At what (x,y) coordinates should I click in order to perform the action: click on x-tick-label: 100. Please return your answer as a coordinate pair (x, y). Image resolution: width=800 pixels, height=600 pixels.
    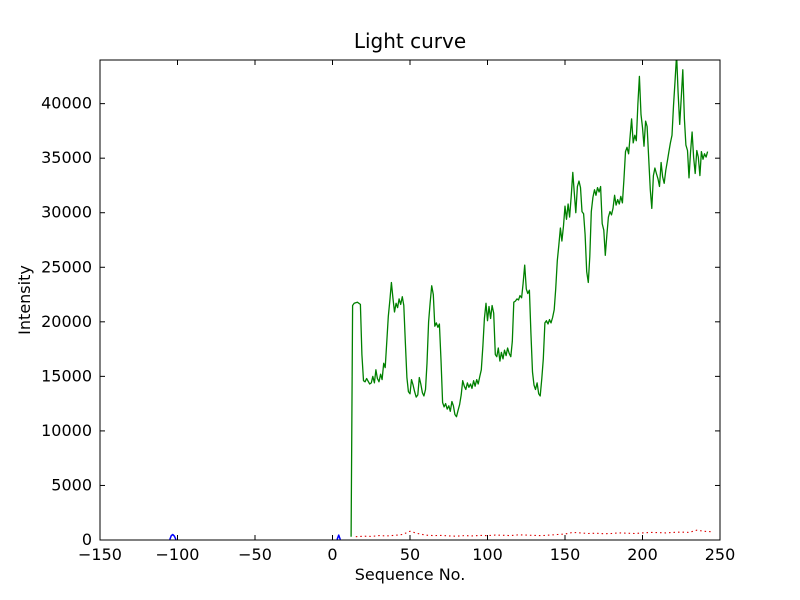
    Looking at the image, I should click on (487, 554).